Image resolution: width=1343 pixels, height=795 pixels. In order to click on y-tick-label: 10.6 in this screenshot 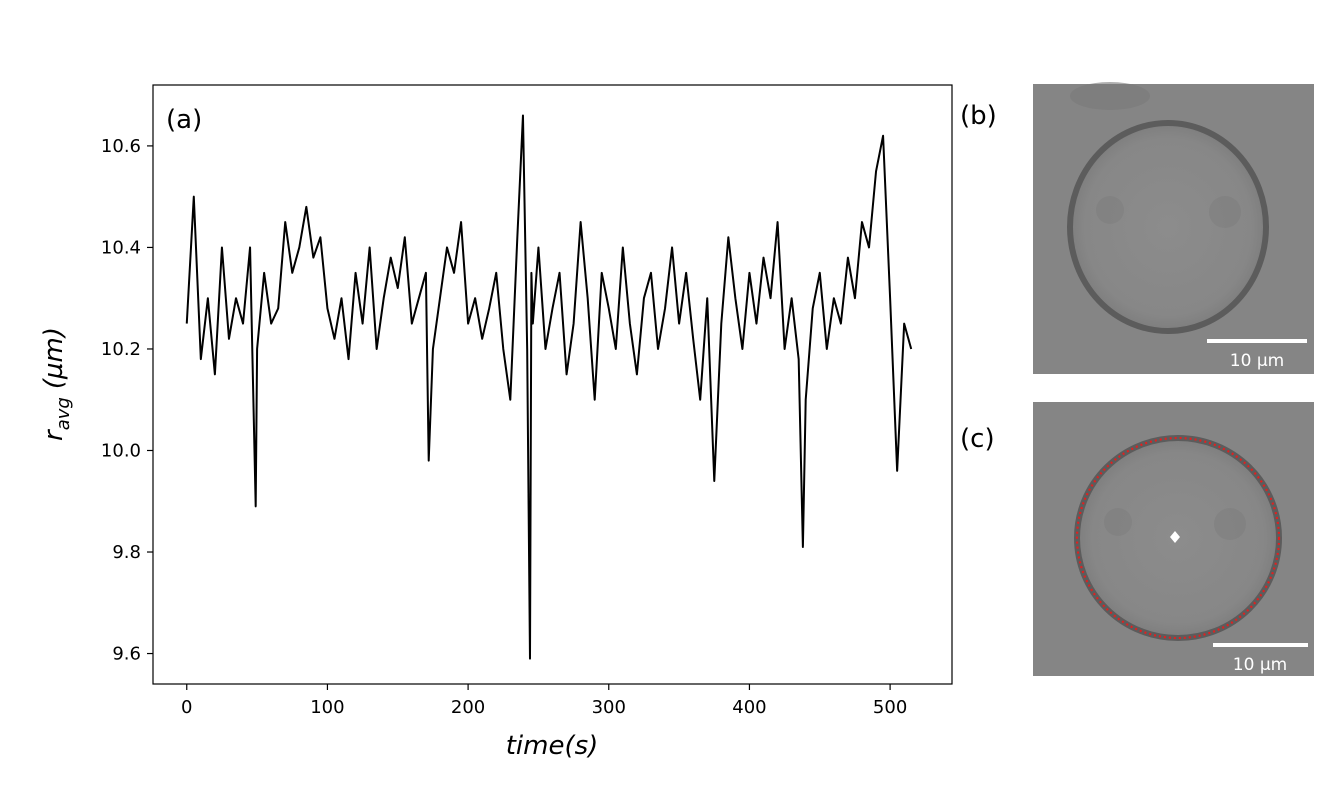, I will do `click(121, 146)`.